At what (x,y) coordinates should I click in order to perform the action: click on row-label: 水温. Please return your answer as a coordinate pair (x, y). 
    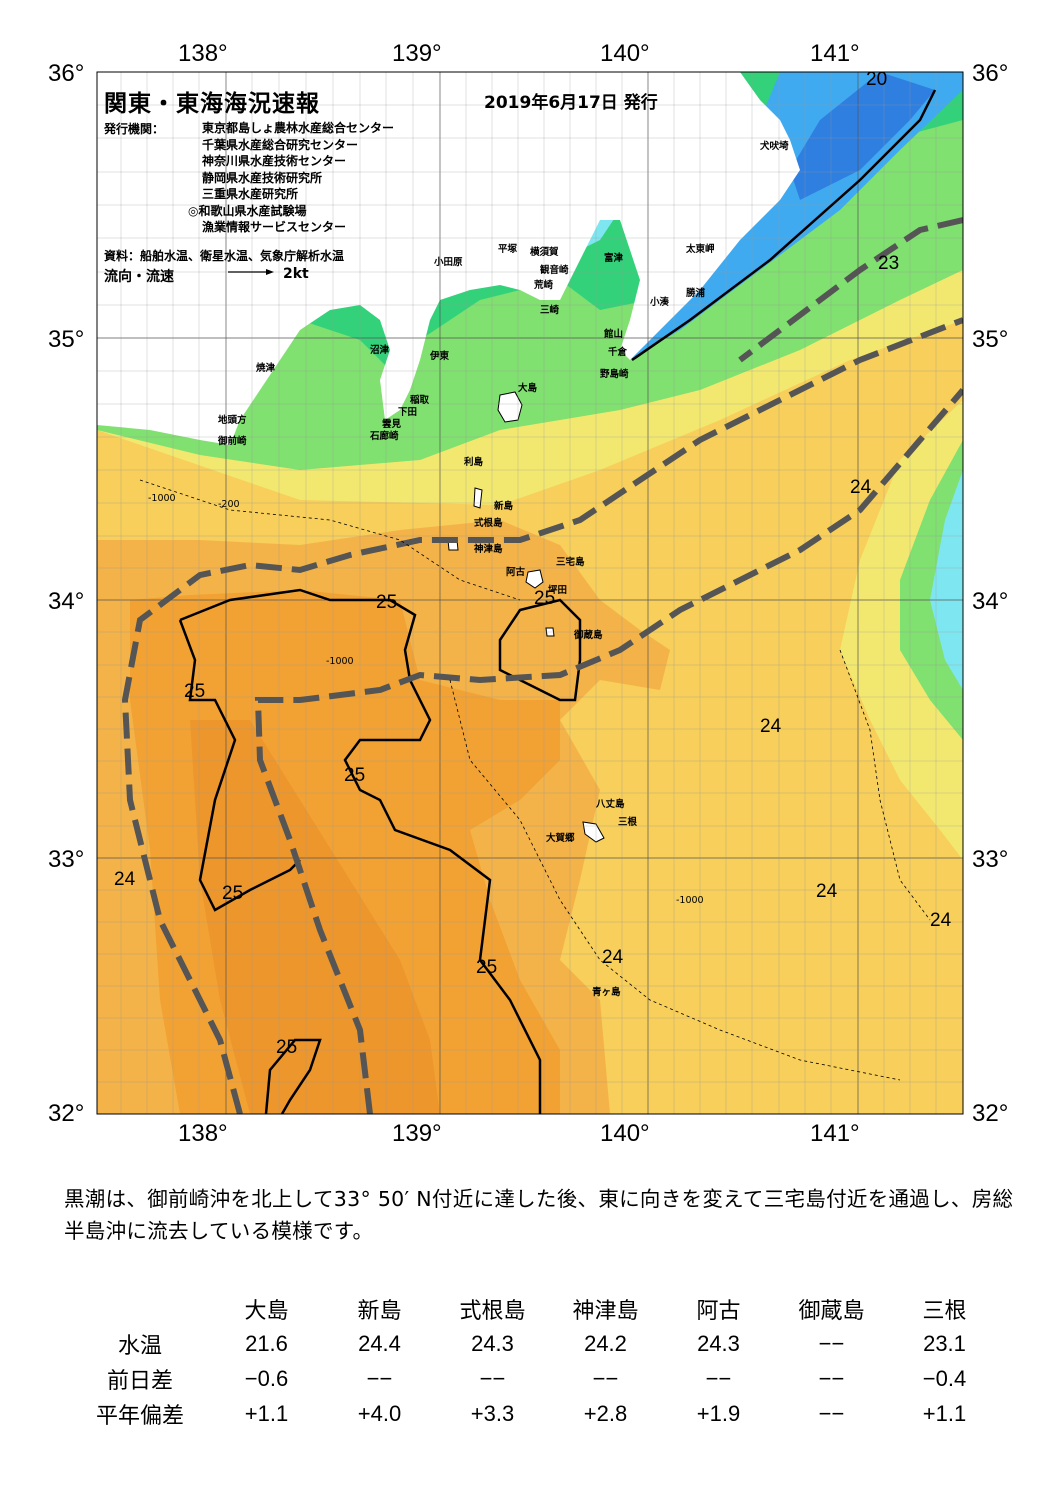
    Looking at the image, I should click on (139, 1346).